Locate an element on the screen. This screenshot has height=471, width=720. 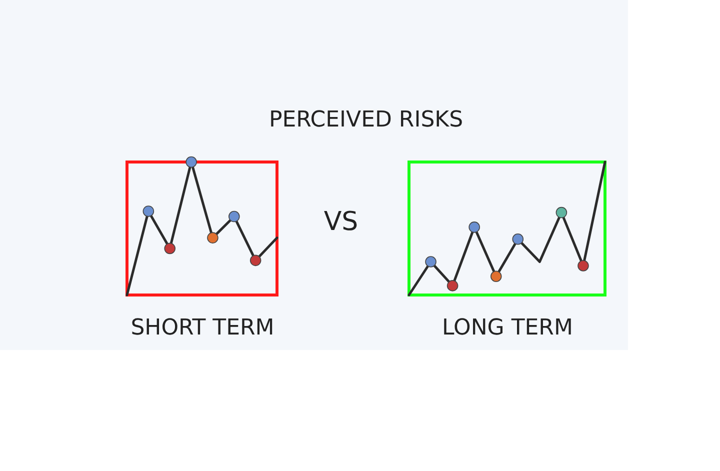
x-axis-title: LONG TERM is located at coordinates (507, 328).